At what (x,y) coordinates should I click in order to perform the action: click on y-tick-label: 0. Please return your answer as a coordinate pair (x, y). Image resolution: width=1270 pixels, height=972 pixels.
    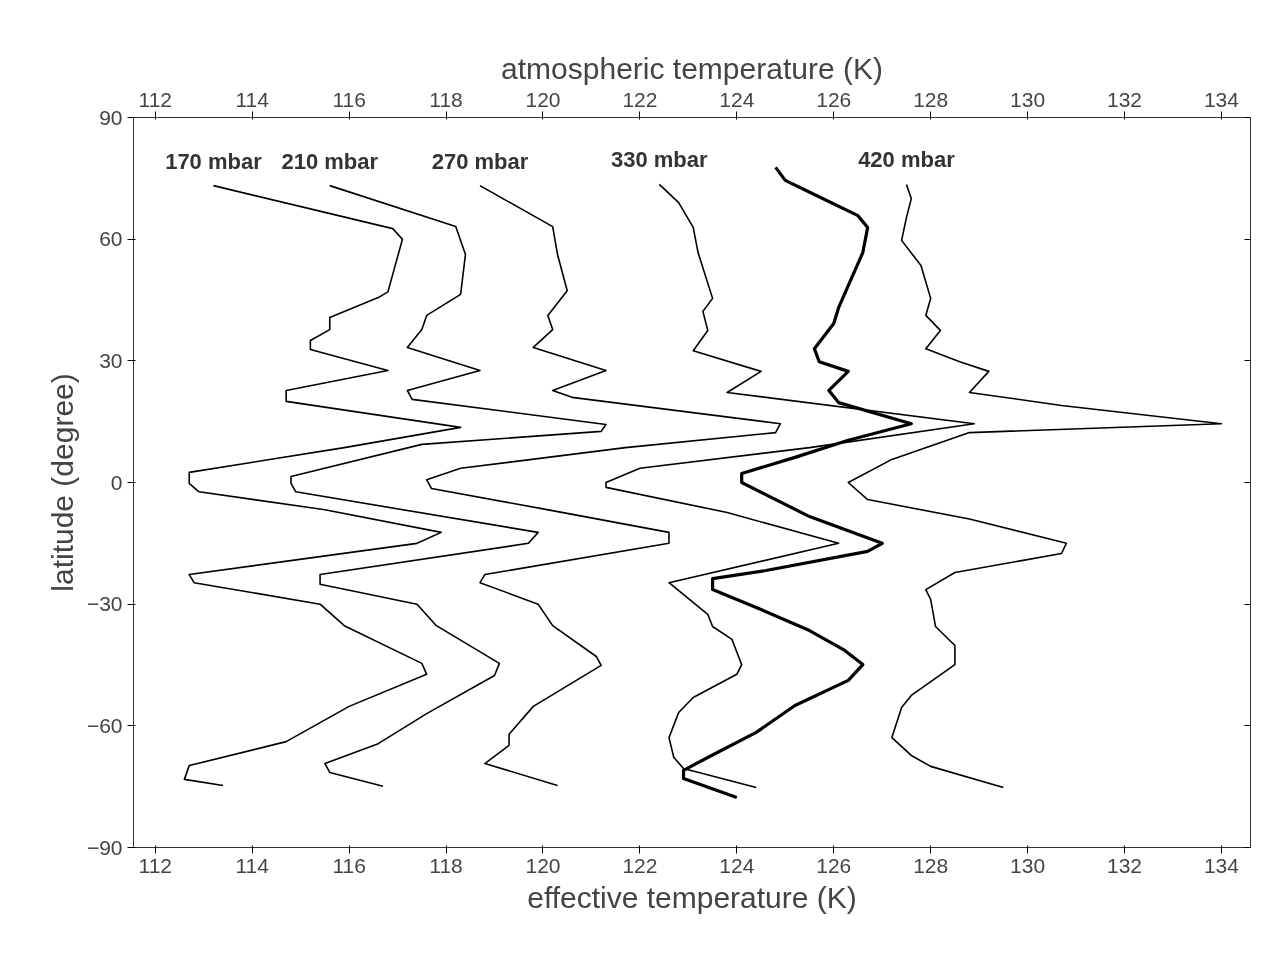
    Looking at the image, I should click on (116, 482).